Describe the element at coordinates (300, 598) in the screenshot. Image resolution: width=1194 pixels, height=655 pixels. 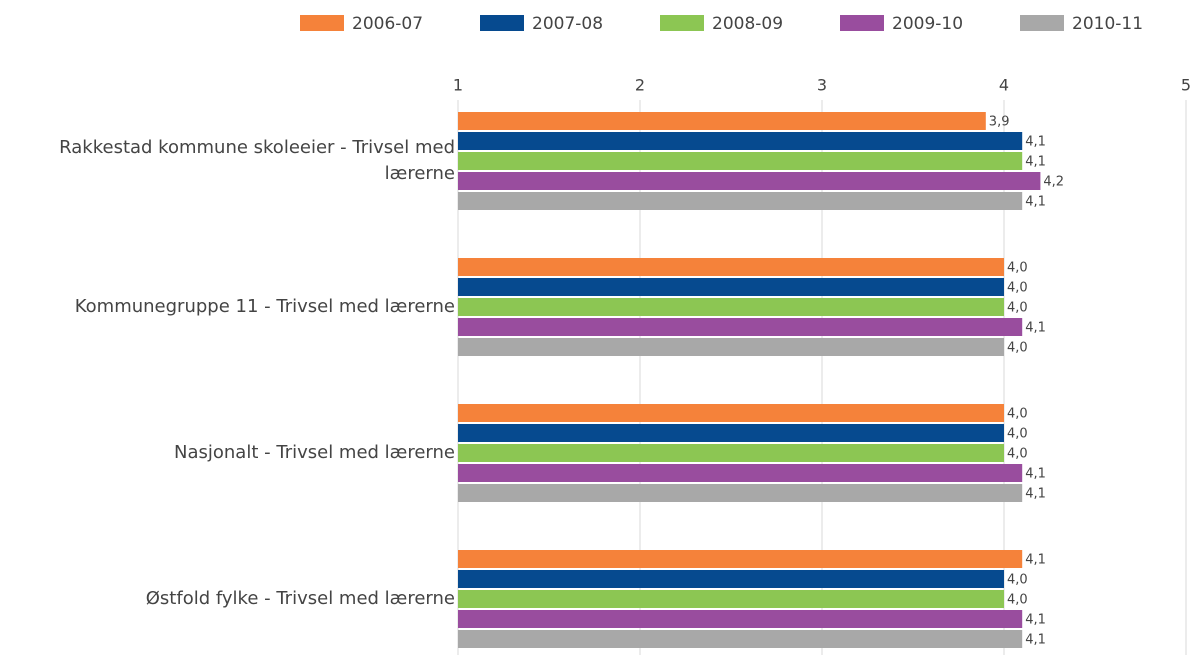
I see `category-label: Østfold fylke - Trivsel med lærerne` at that location.